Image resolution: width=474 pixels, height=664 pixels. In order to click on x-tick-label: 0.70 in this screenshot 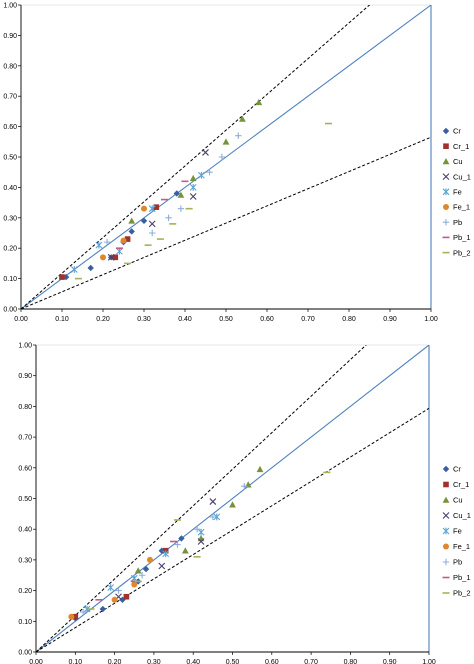, I will do `click(311, 661)`.